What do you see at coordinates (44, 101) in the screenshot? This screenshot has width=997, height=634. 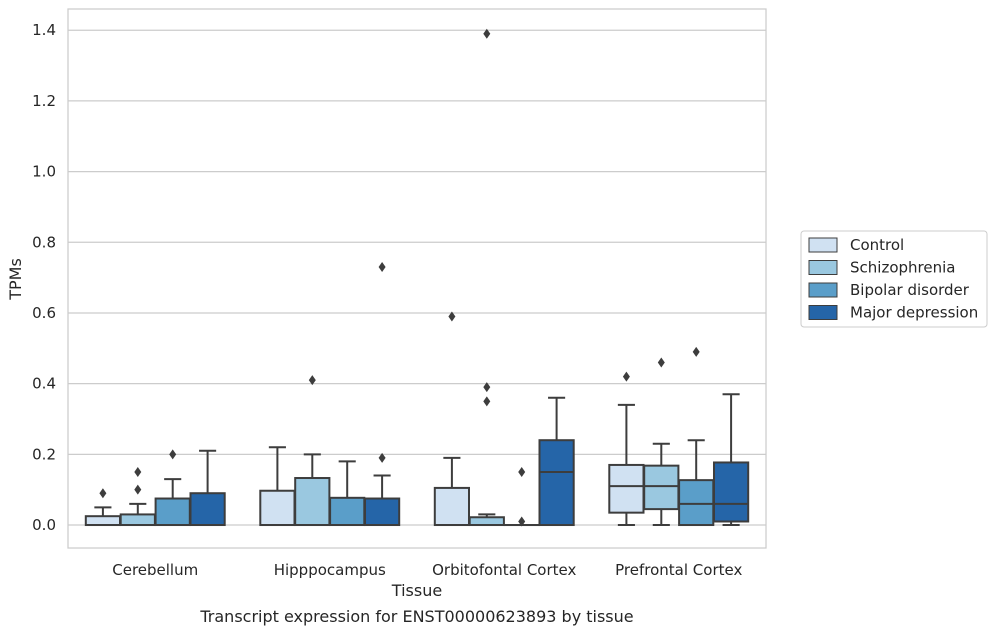 I see `y-tick-label: 1.2` at bounding box center [44, 101].